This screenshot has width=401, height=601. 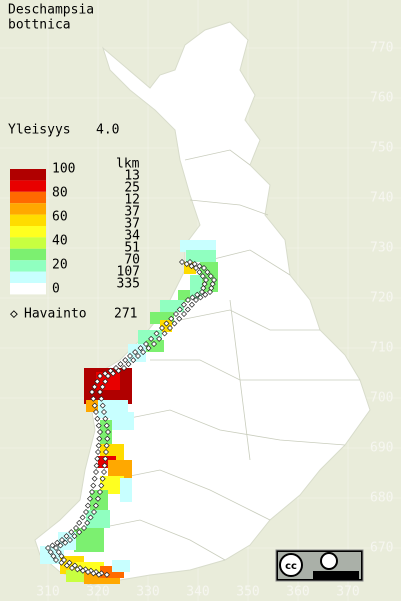 I want to click on y-tick-label: 700, so click(x=381, y=398).